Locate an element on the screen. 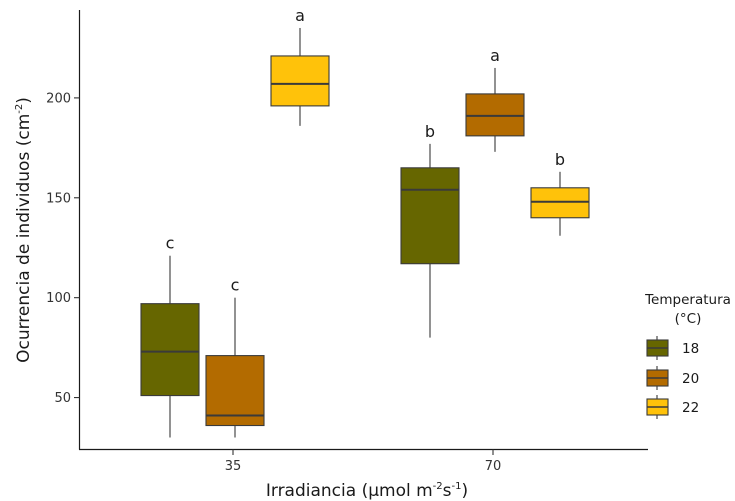 The image size is (735, 501). y-tick-label: 50 is located at coordinates (62, 398).